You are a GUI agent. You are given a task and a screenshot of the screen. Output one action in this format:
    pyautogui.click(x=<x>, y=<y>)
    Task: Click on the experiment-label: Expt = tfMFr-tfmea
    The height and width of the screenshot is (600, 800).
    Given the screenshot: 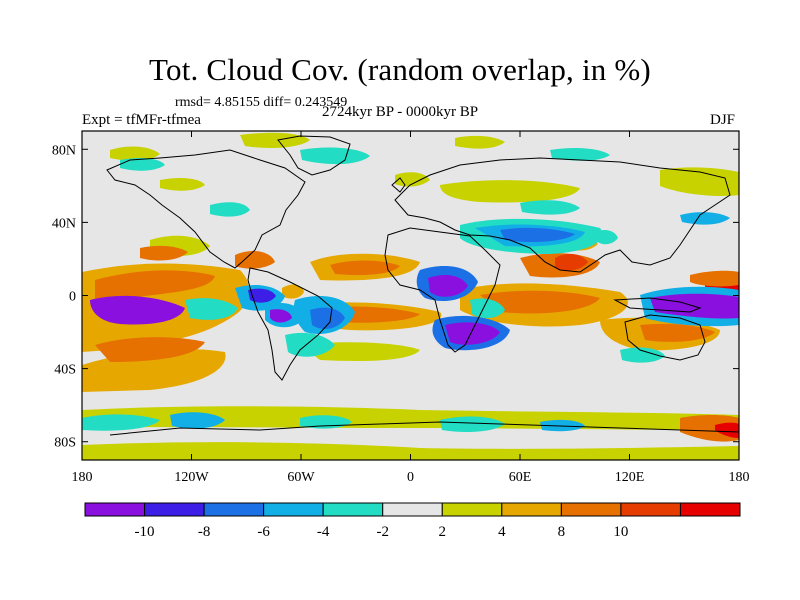 What is the action you would take?
    pyautogui.click(x=141, y=120)
    